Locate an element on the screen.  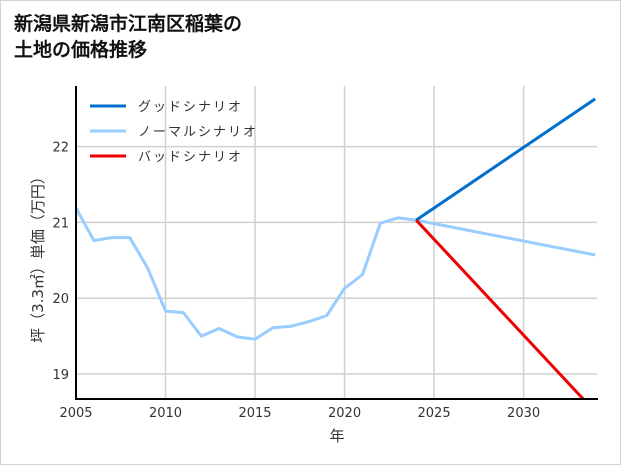
x-tick-label: 2010 is located at coordinates (165, 413).